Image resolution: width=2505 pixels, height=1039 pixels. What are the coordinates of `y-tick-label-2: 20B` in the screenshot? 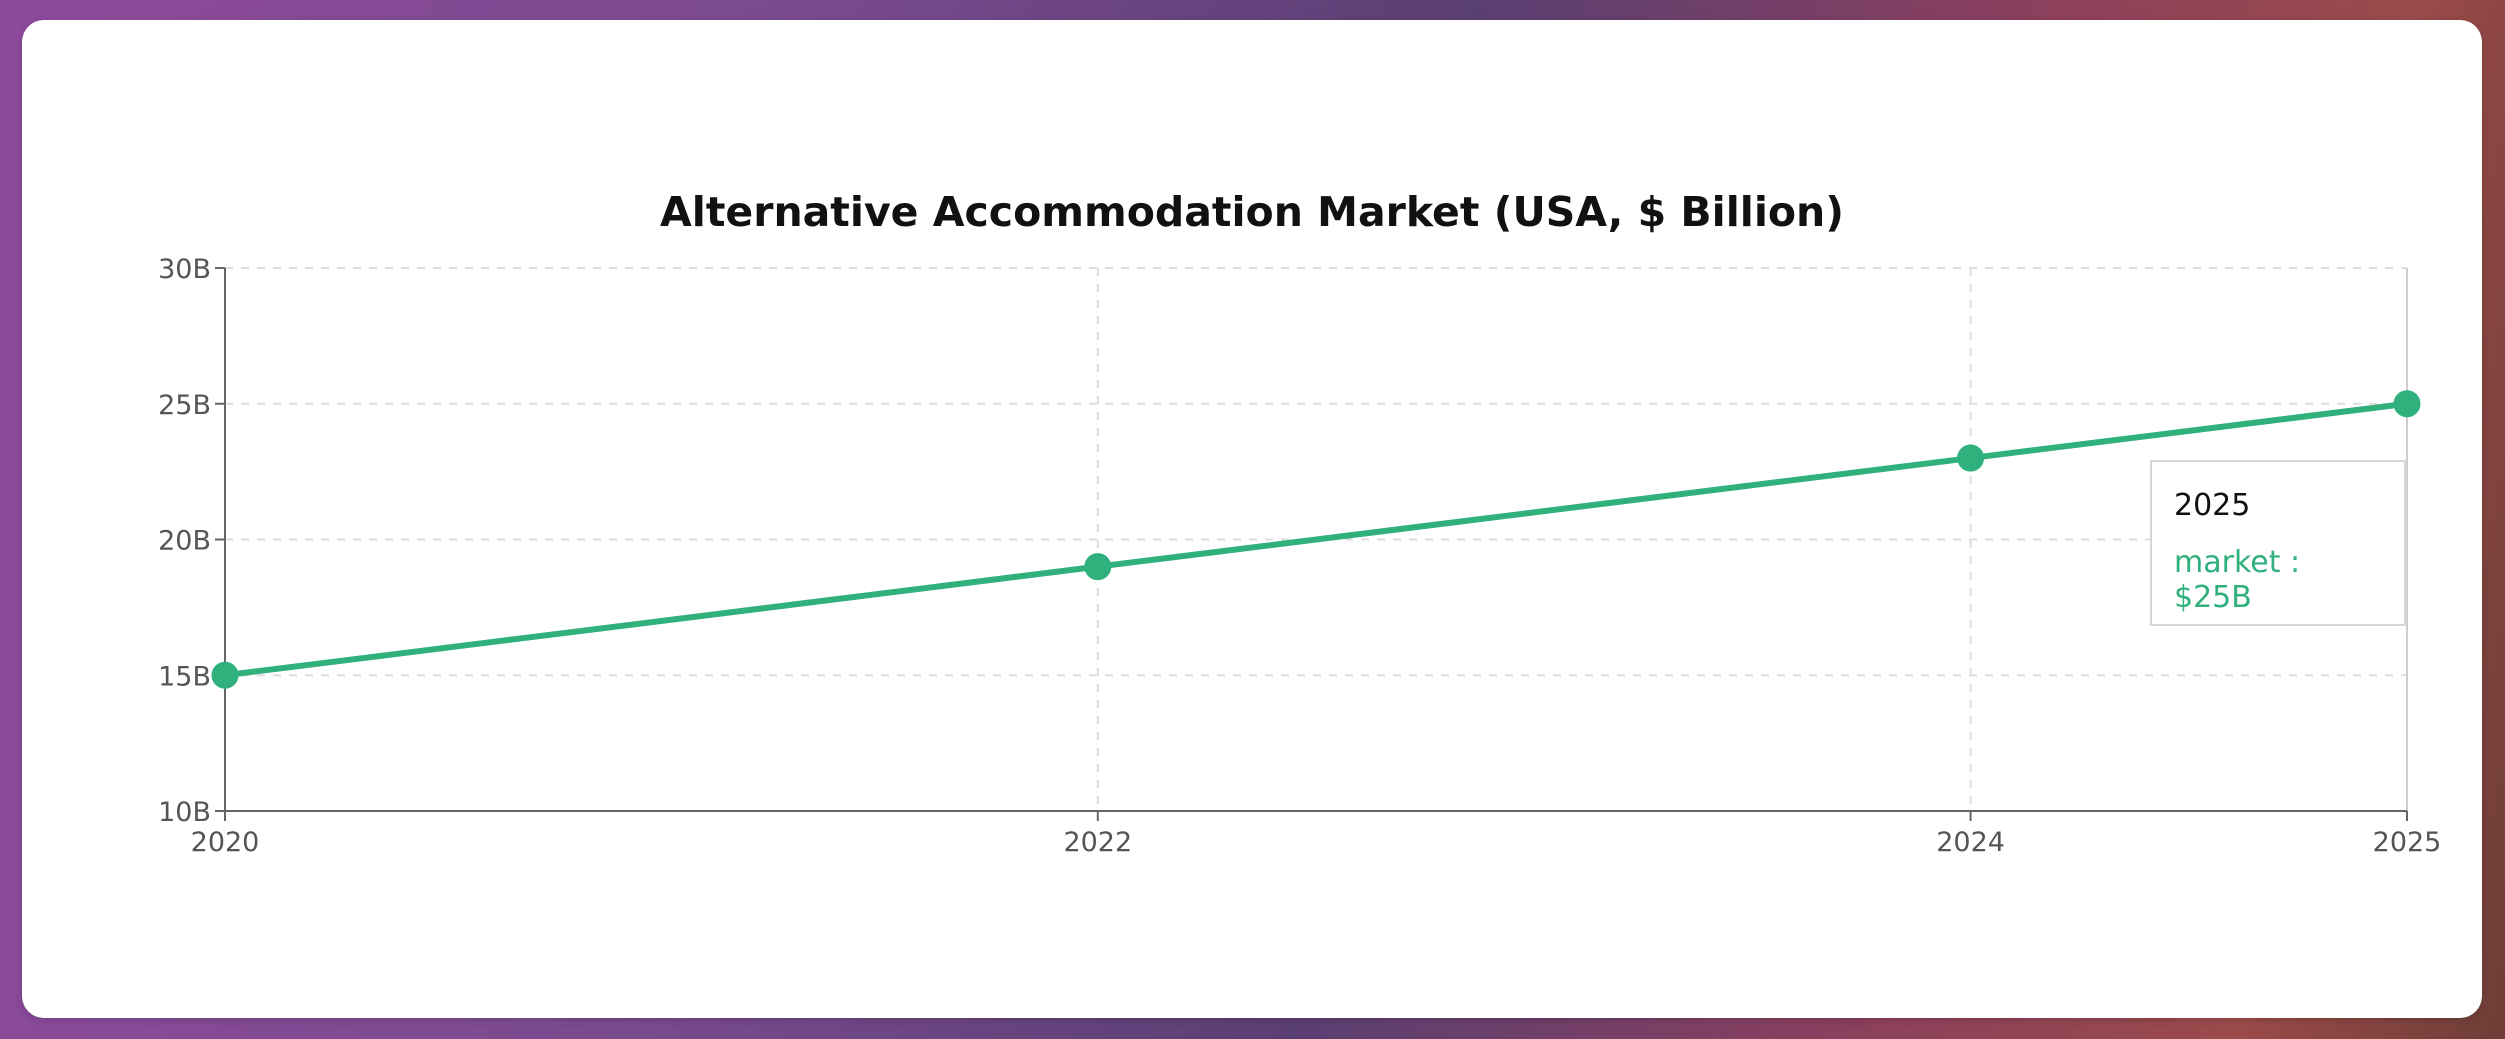 It's located at (184, 541).